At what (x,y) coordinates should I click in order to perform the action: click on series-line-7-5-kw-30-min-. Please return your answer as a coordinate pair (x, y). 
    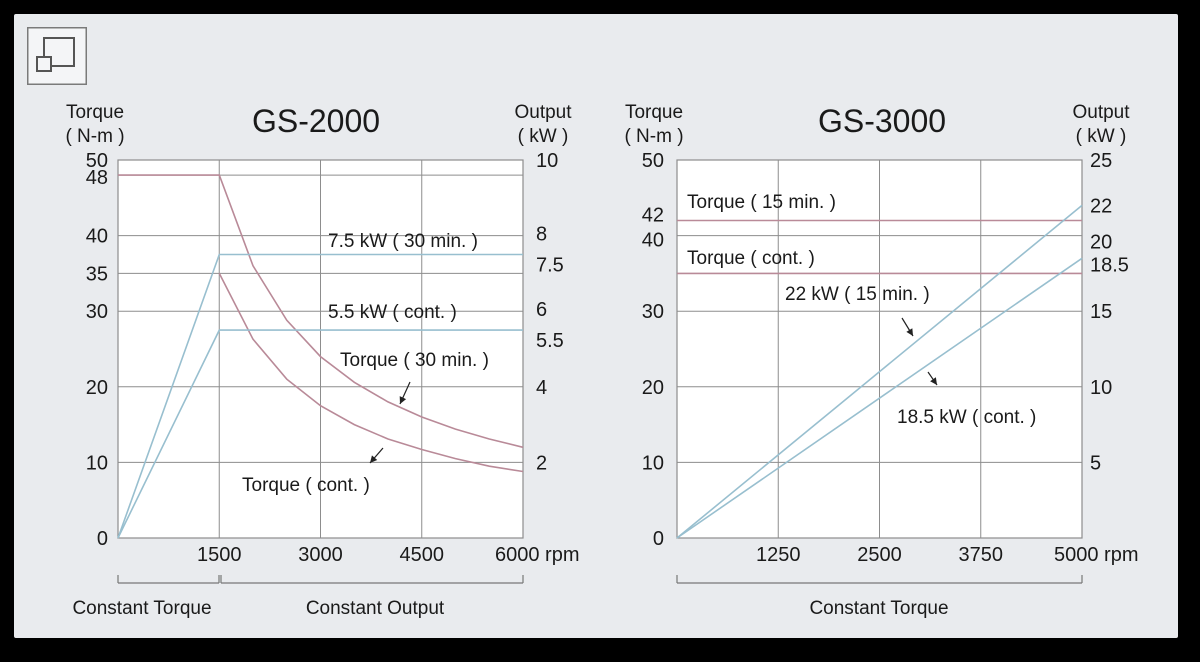
    Looking at the image, I should click on (320, 396).